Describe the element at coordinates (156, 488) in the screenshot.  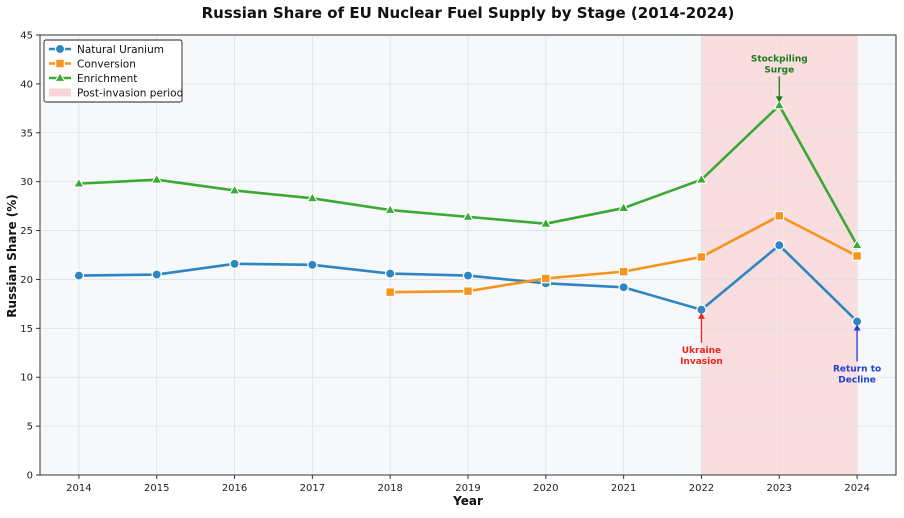
I see `x-tick-label: 2015` at that location.